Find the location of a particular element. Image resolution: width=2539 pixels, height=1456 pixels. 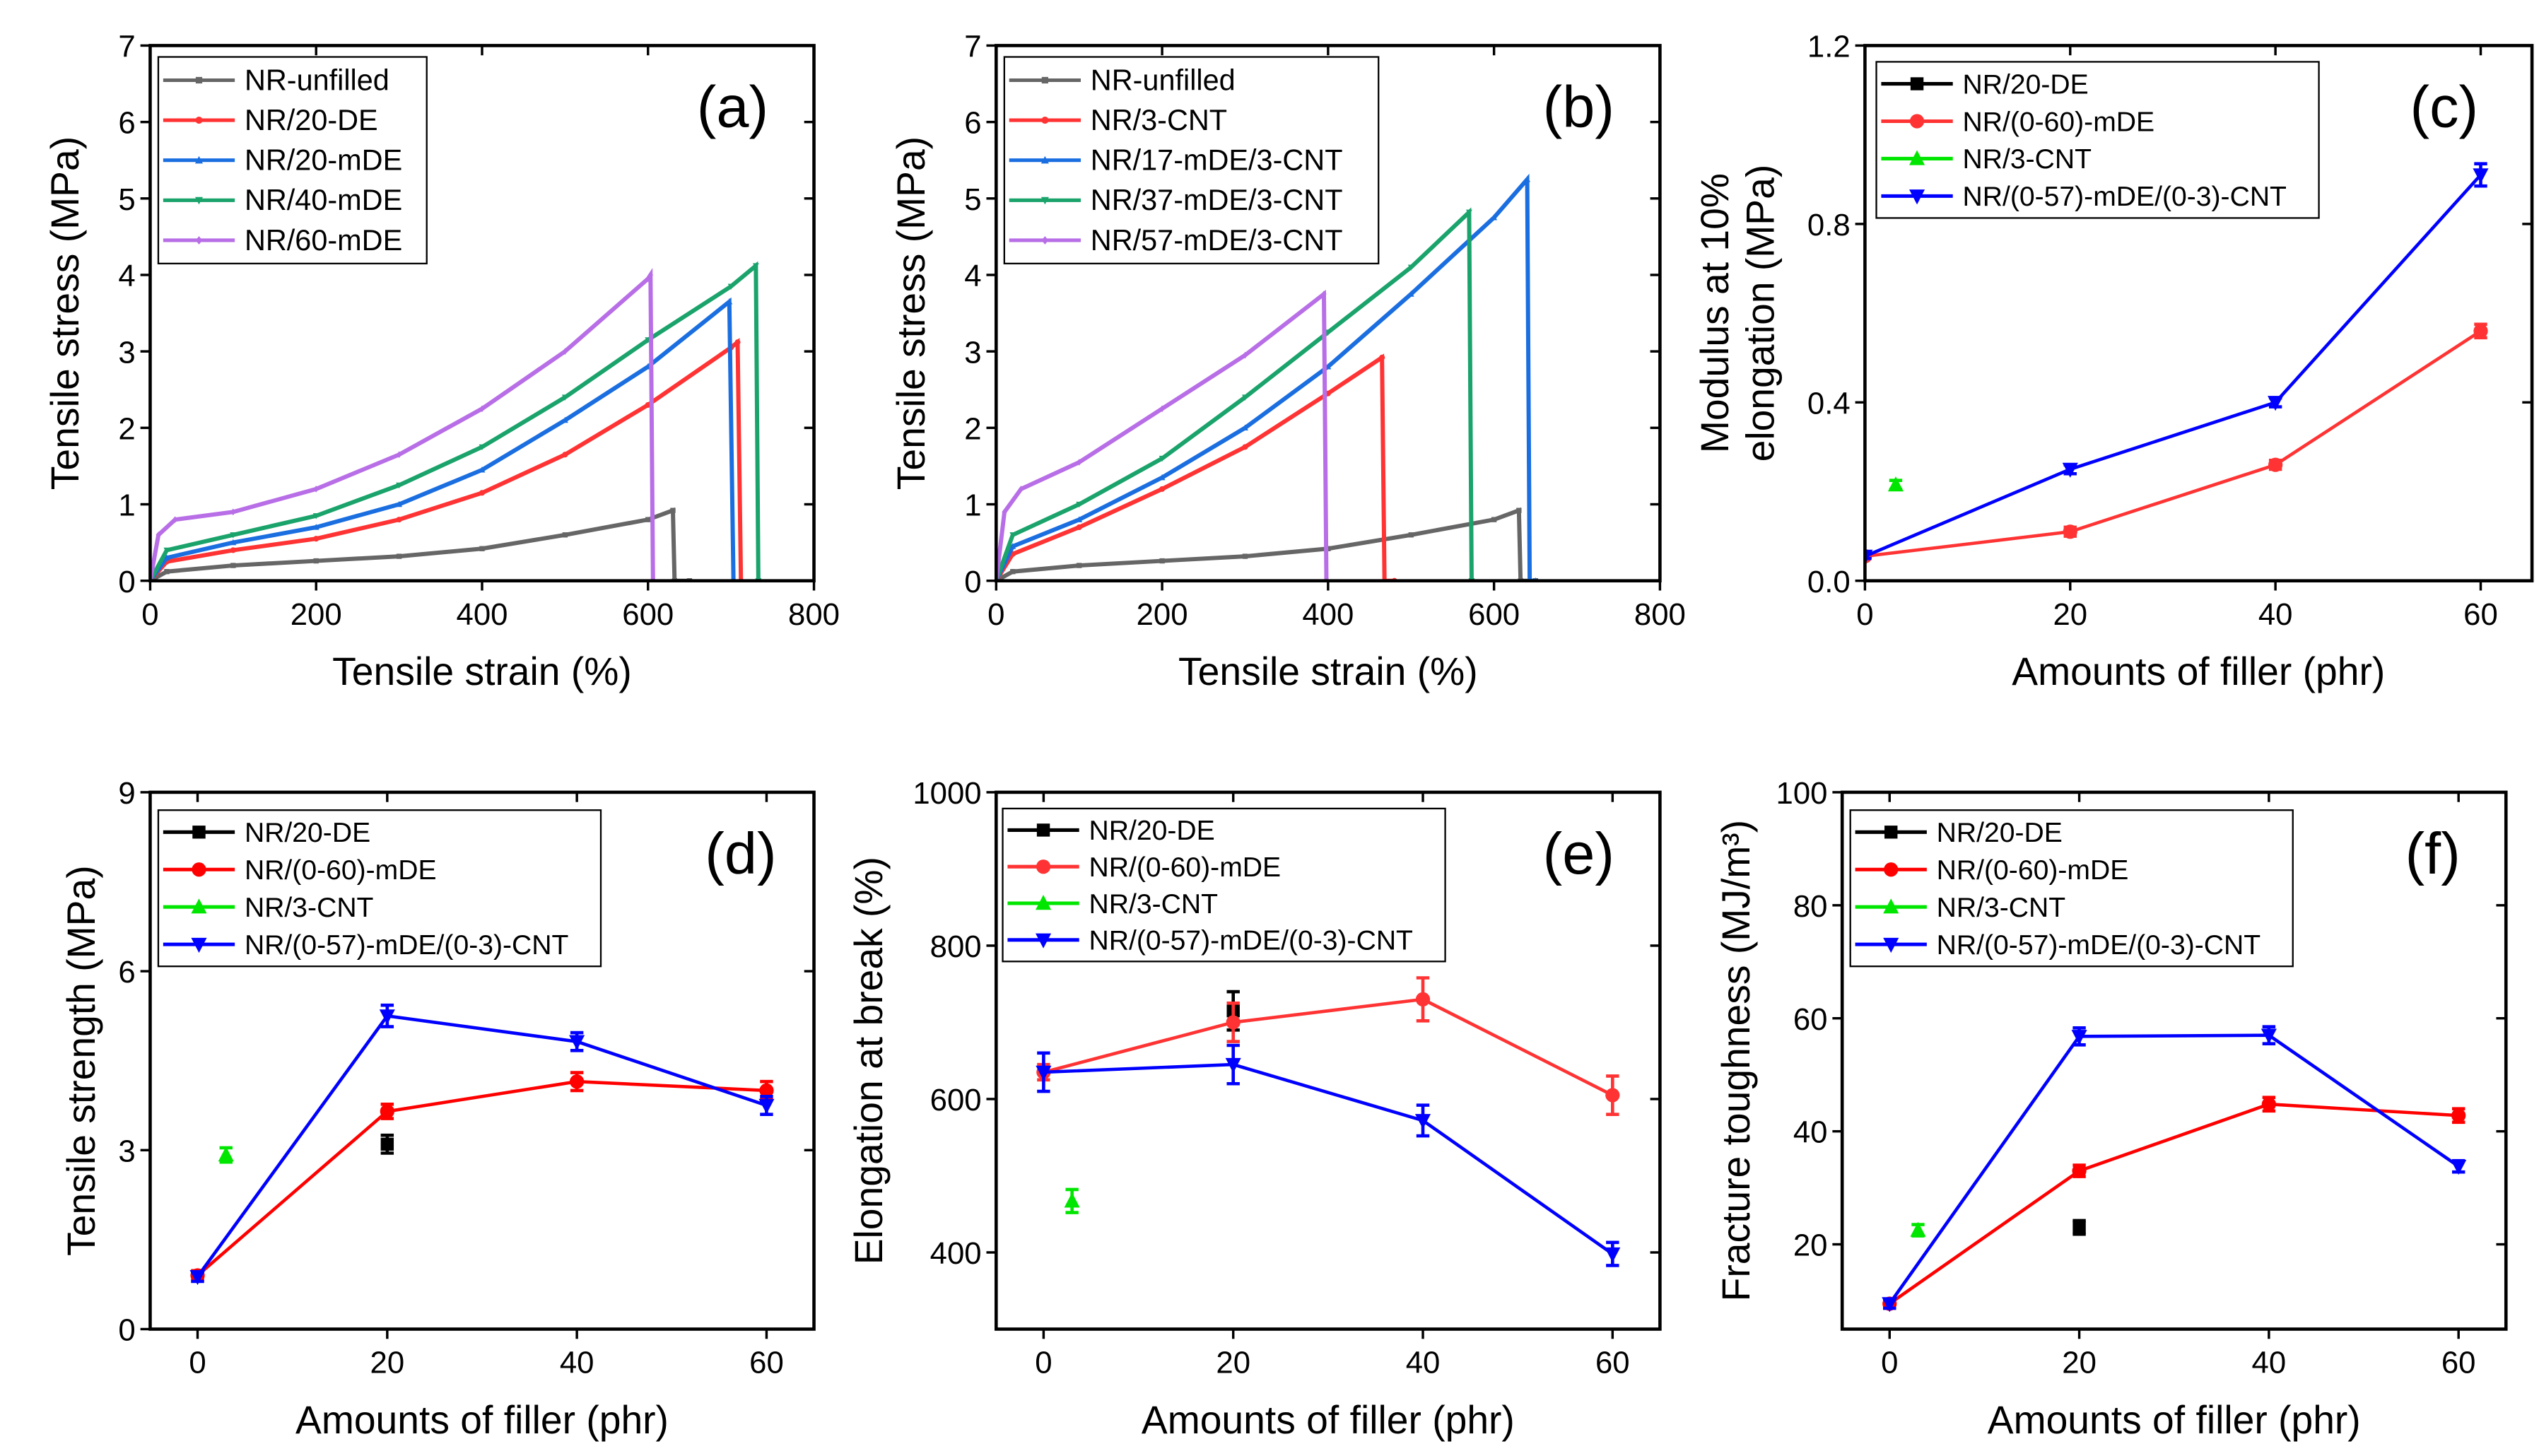

x-axis-label: Amounts of filler (phr) is located at coordinates (1328, 1420).